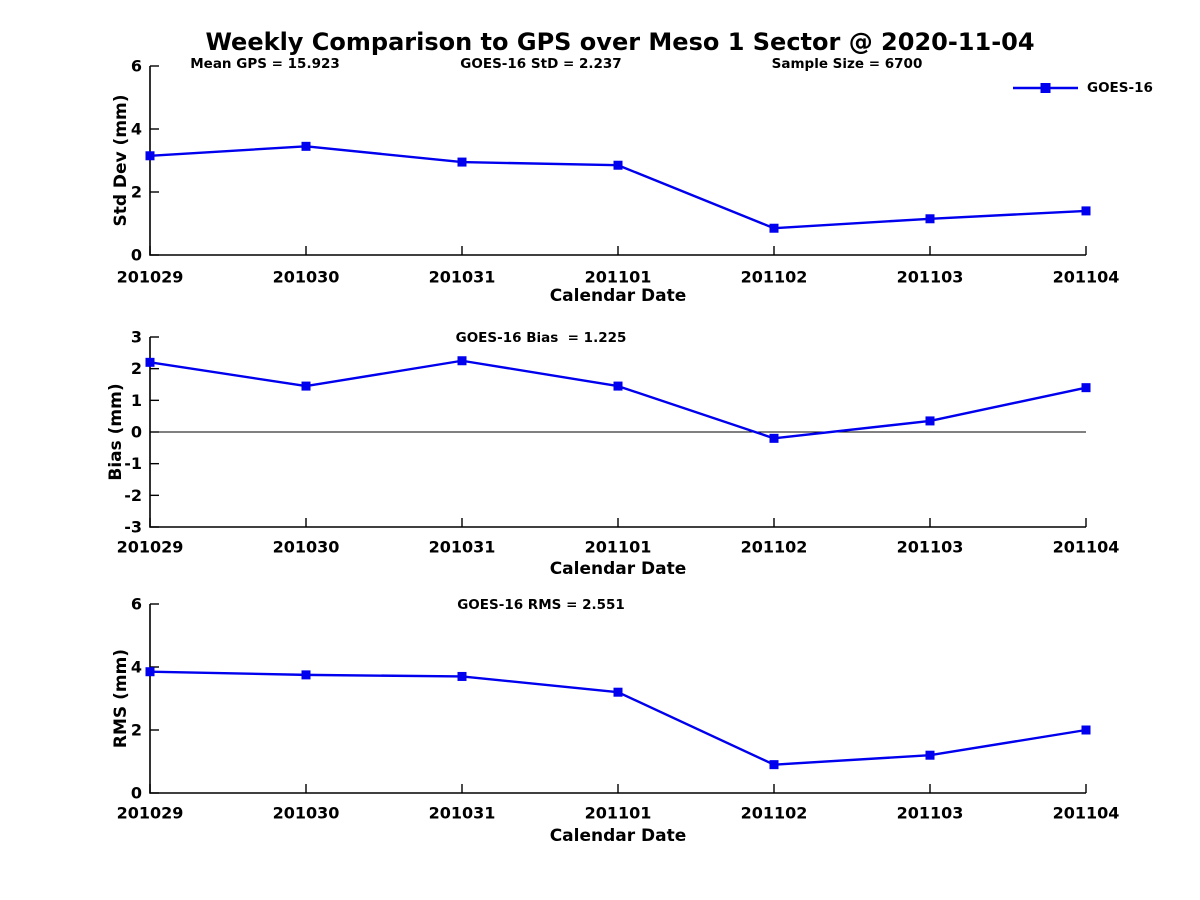 The height and width of the screenshot is (900, 1200). What do you see at coordinates (1120, 88) in the screenshot?
I see `legend-label: GOES-16` at bounding box center [1120, 88].